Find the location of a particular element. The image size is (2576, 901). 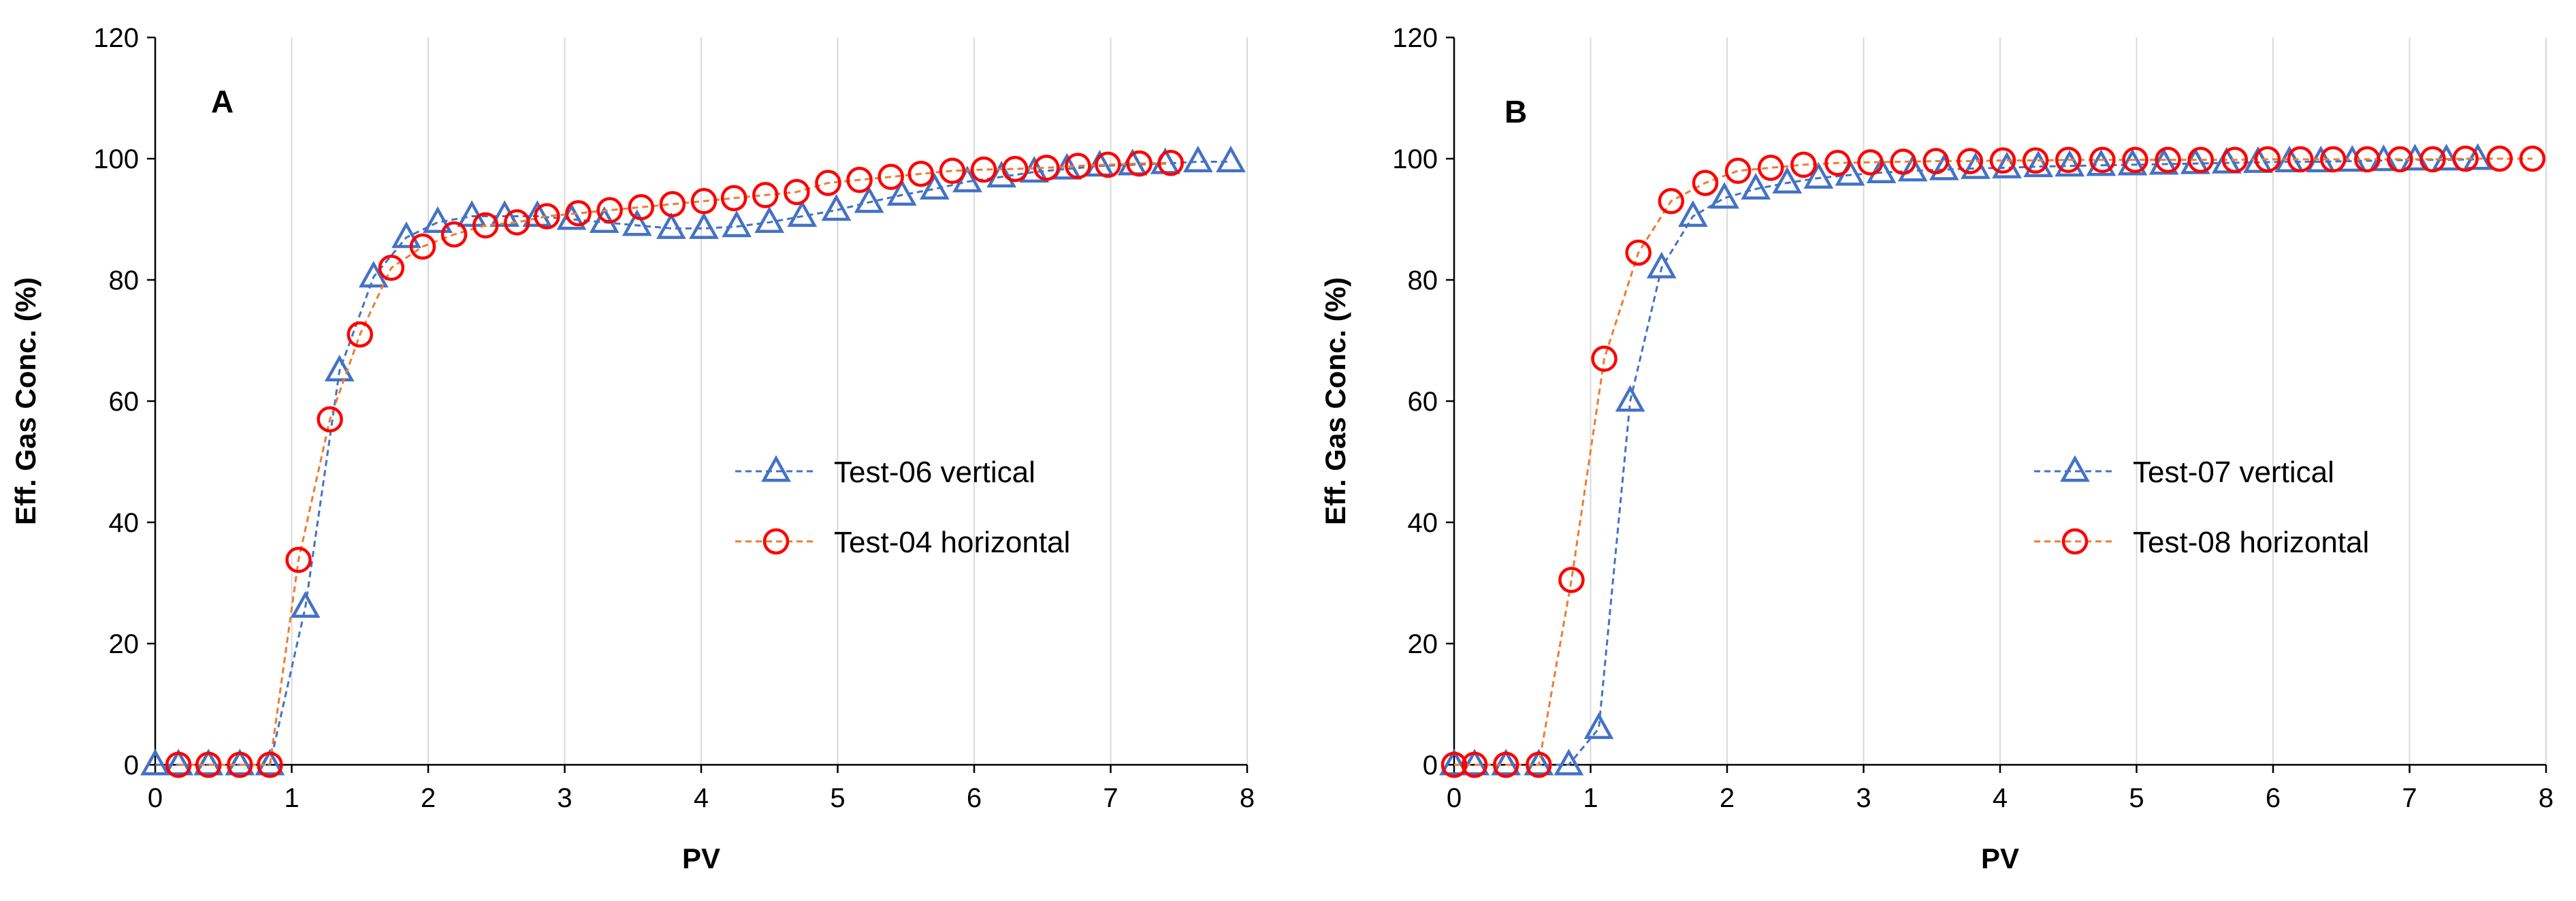

legend-item: Test-04 horizontal is located at coordinates (903, 542).